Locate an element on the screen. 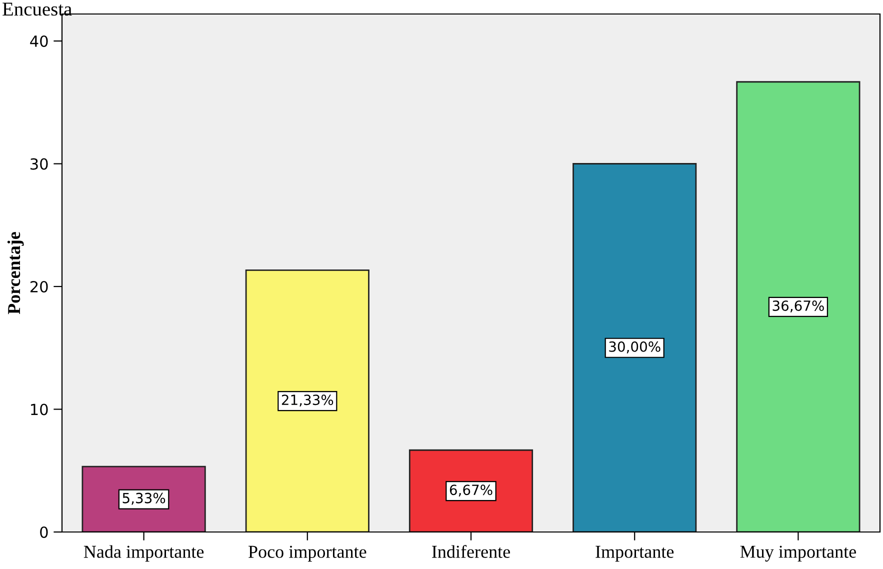  x-tick-label: Importante is located at coordinates (635, 554).